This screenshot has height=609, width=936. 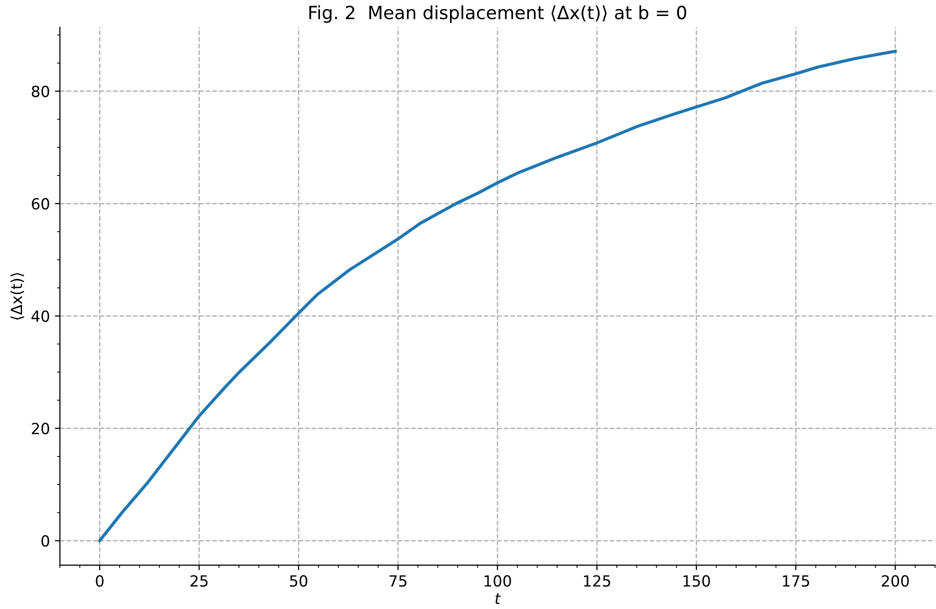 What do you see at coordinates (45, 541) in the screenshot?
I see `y-tick-label: 0` at bounding box center [45, 541].